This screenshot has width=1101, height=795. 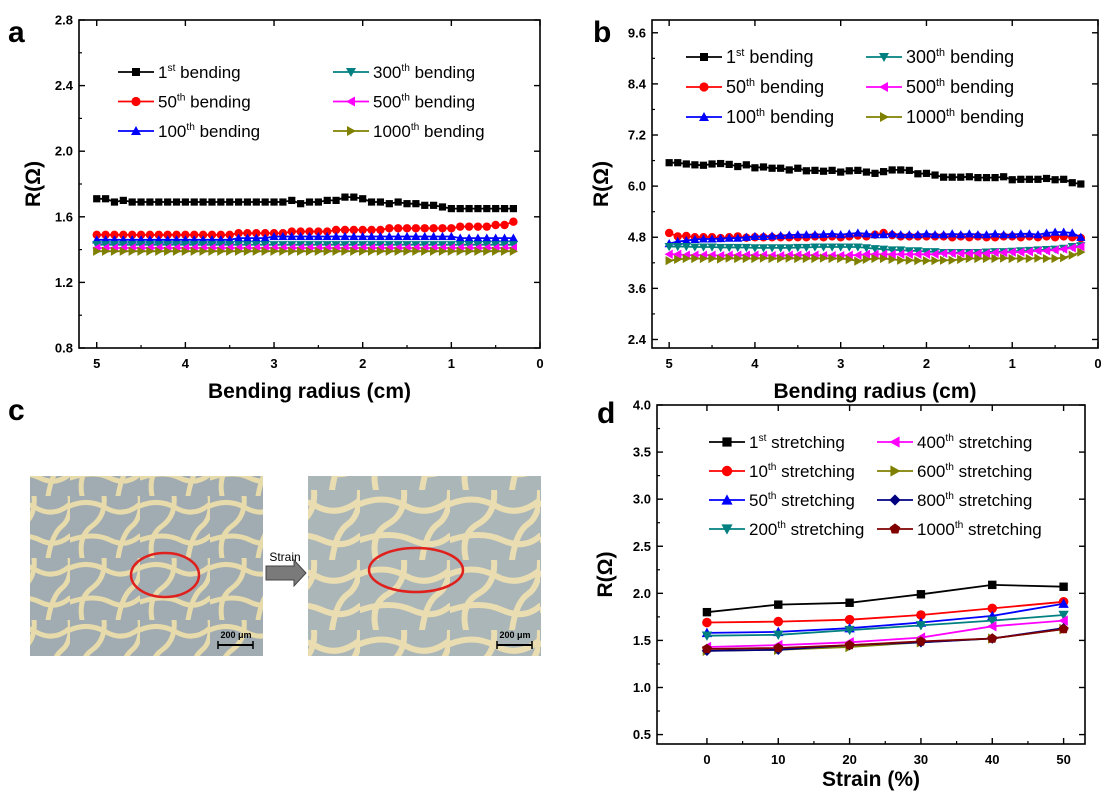 What do you see at coordinates (64, 348) in the screenshot?
I see `y-tick-label: 0.8` at bounding box center [64, 348].